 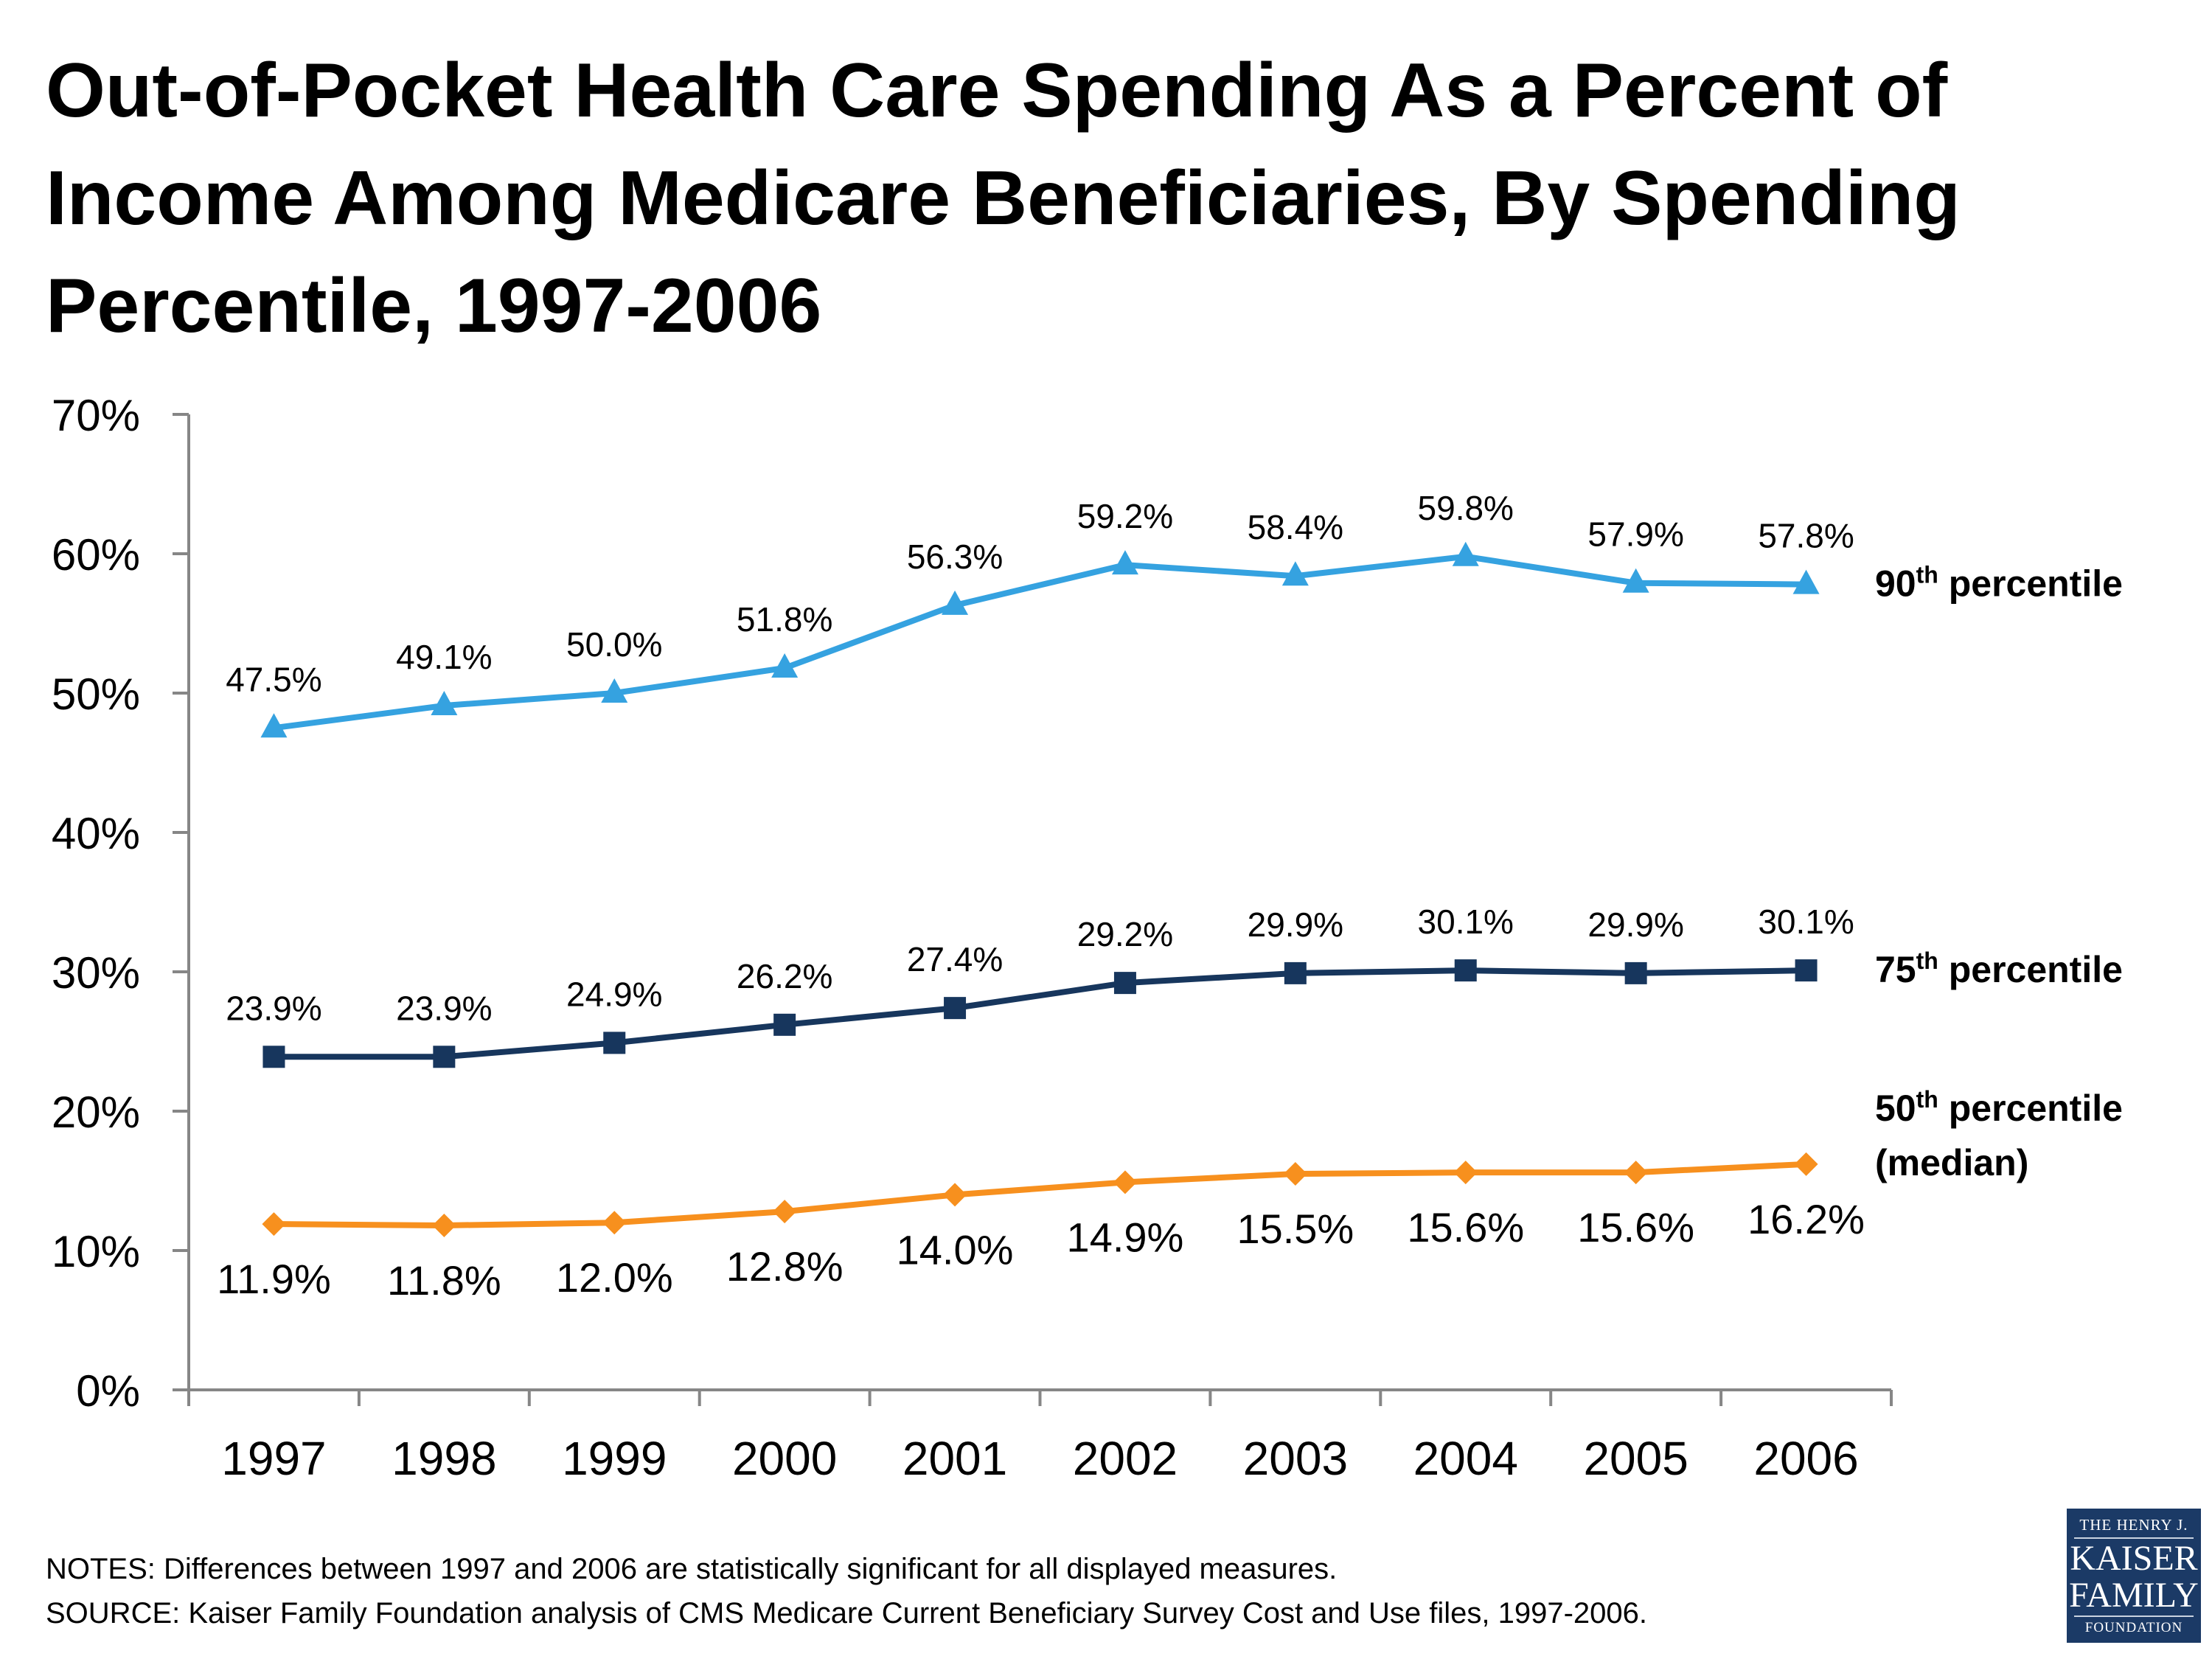 What do you see at coordinates (96, 833) in the screenshot?
I see `y-tick-label: 40%` at bounding box center [96, 833].